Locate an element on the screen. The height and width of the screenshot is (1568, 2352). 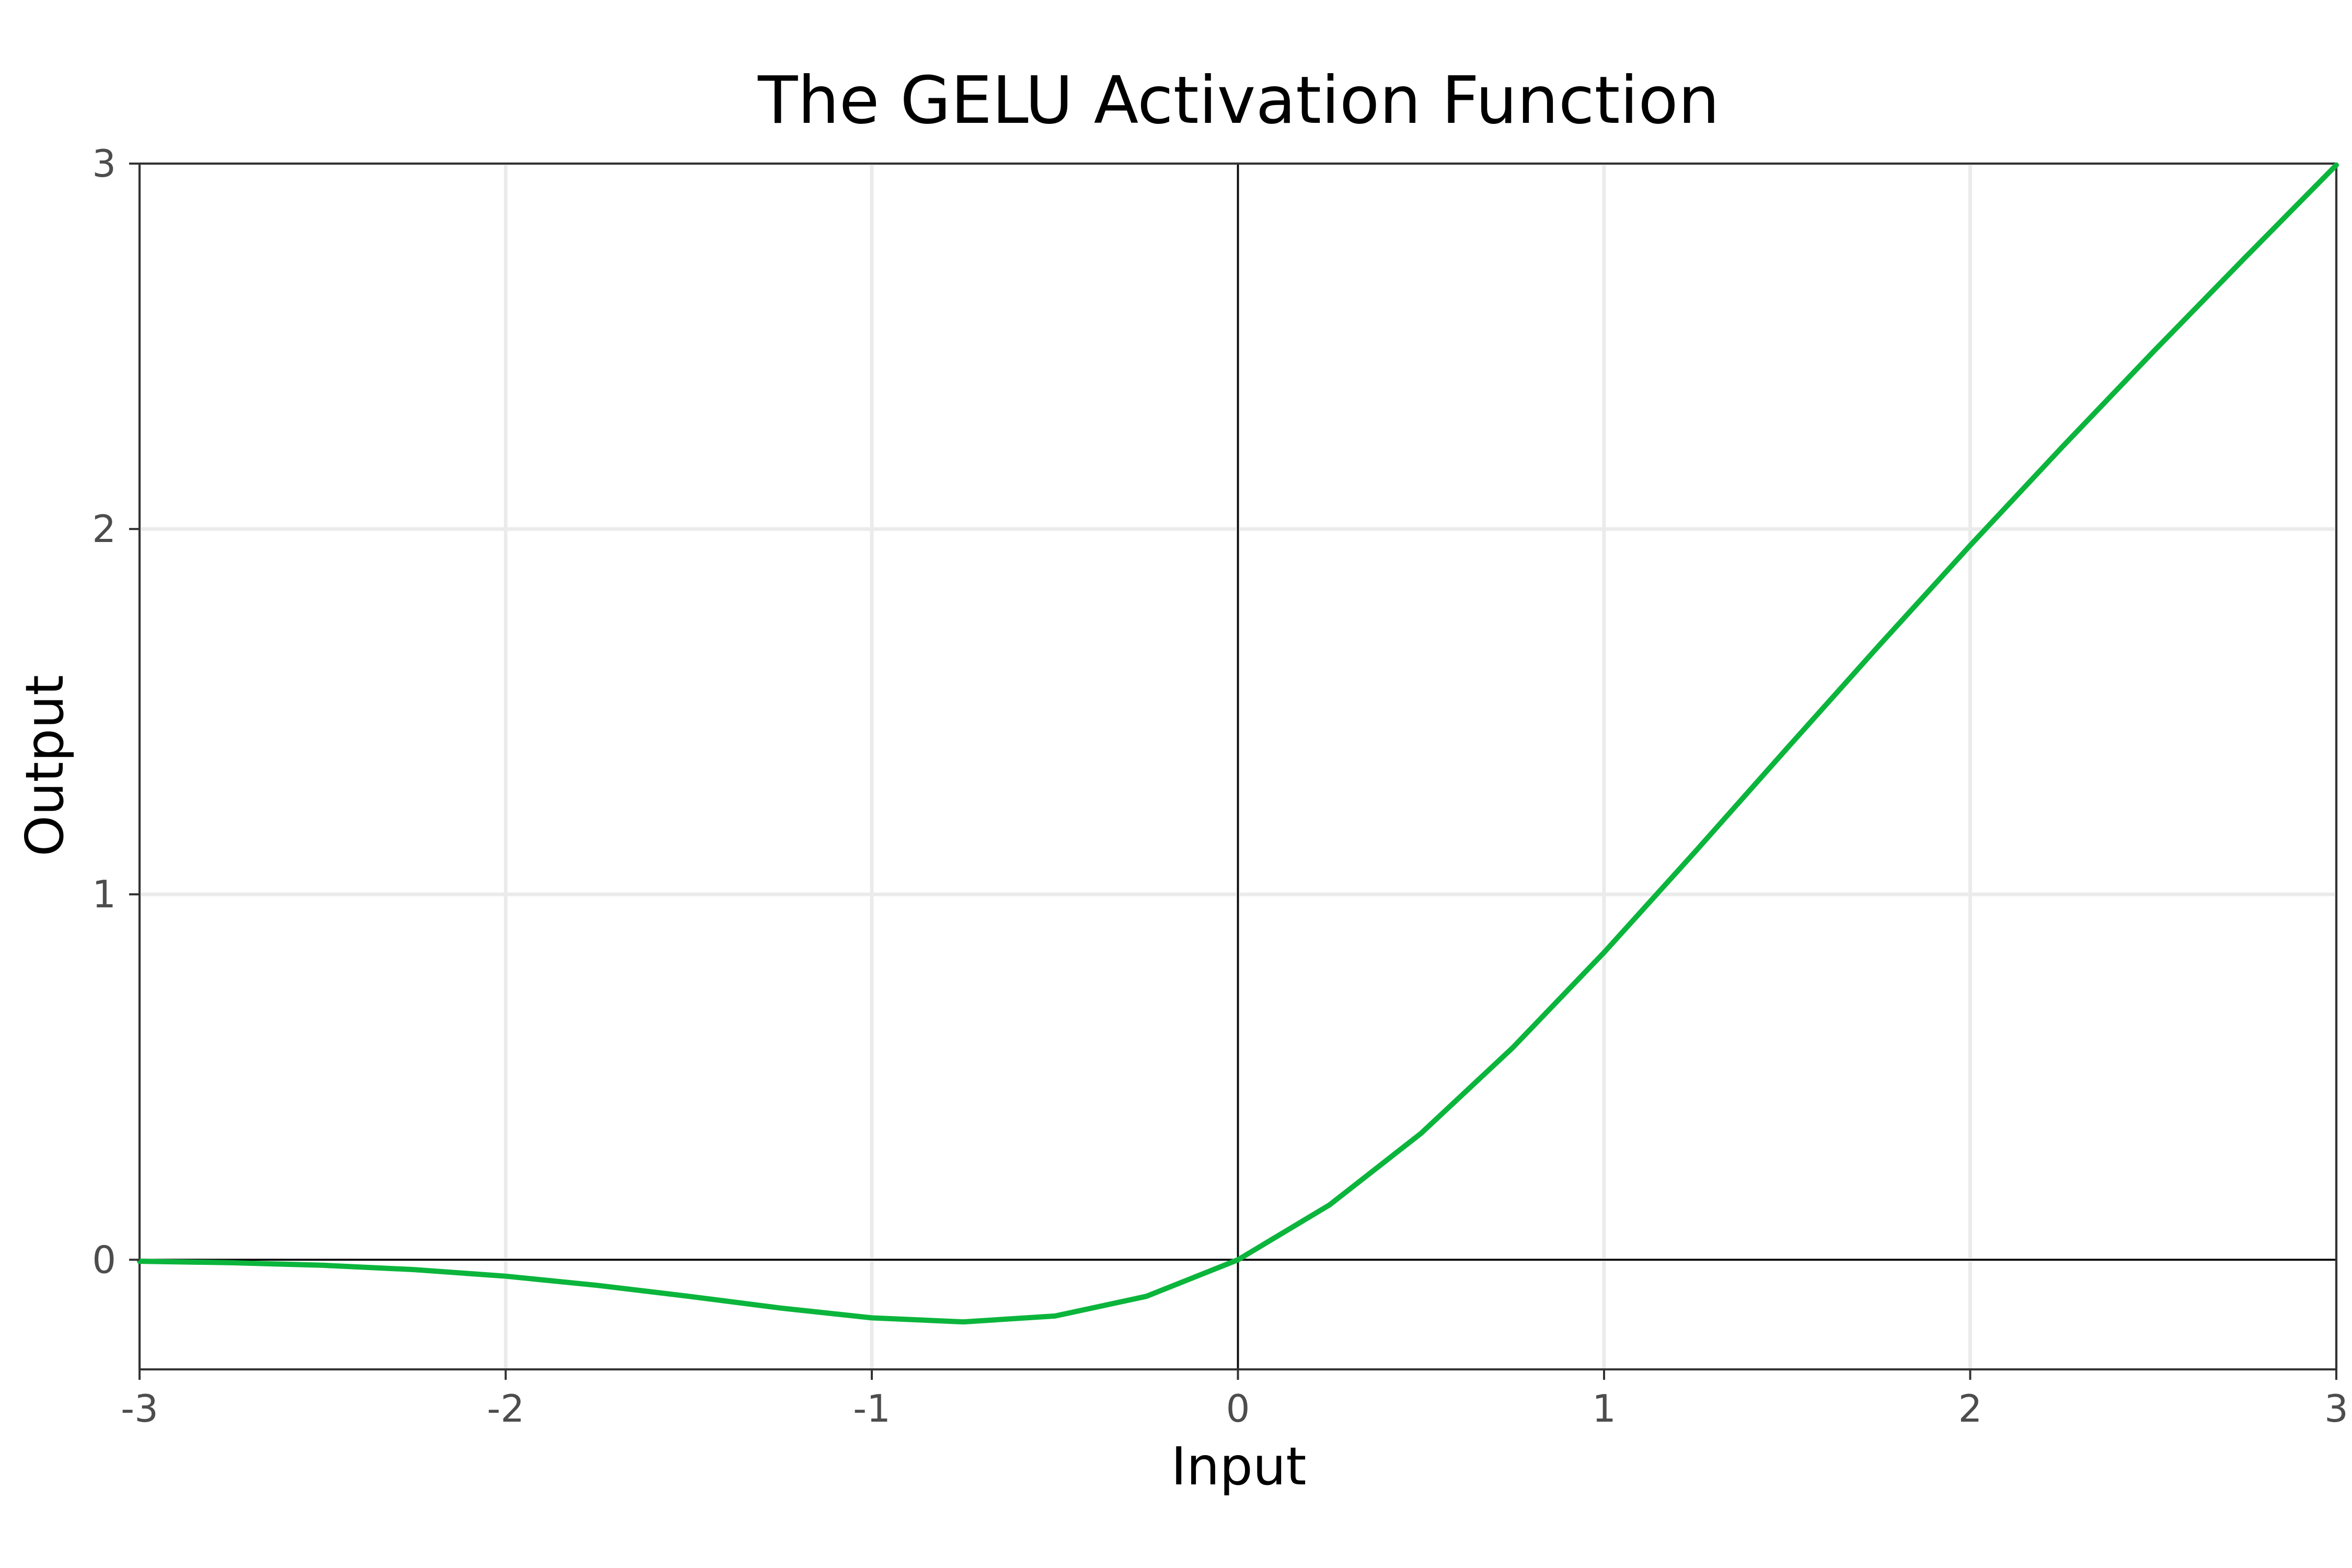
x-tick-label: 0 is located at coordinates (1238, 1409).